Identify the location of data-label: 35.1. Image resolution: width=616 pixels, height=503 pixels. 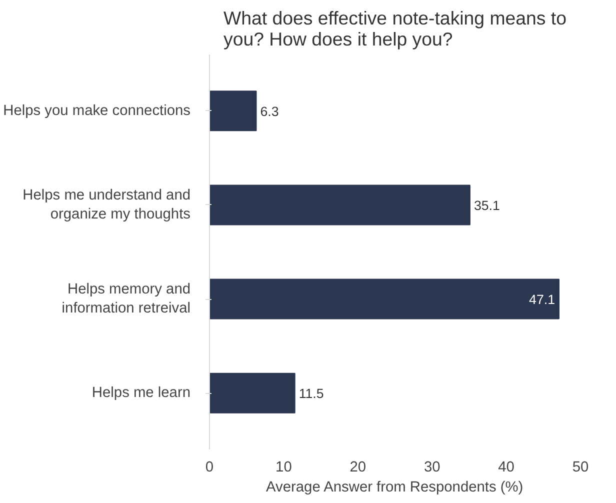
(487, 205).